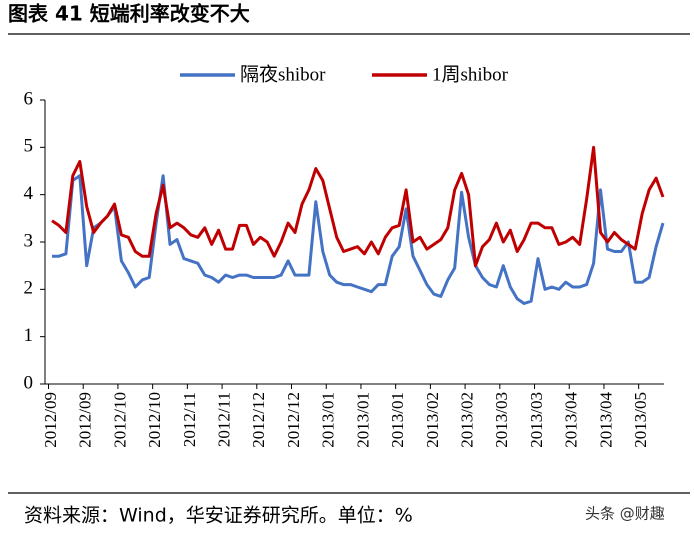 The width and height of the screenshot is (694, 538). What do you see at coordinates (29, 382) in the screenshot?
I see `y-tick-label: 0` at bounding box center [29, 382].